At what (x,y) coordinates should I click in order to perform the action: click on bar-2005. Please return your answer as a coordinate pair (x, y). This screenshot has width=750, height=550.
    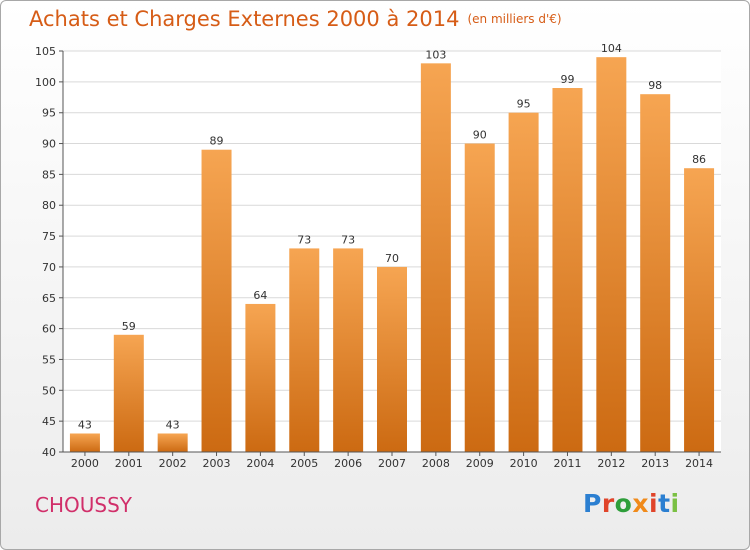
    Looking at the image, I should click on (304, 350).